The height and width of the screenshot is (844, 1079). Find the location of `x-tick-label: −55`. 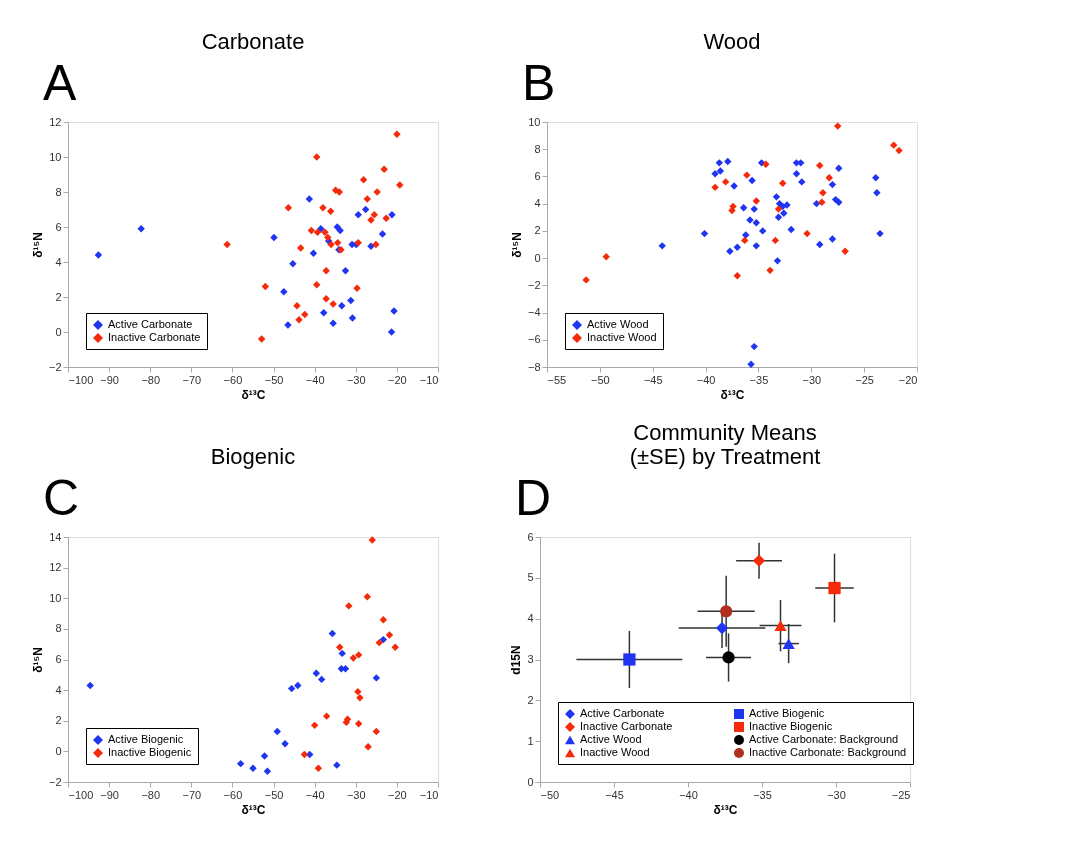

x-tick-label: −55 is located at coordinates (557, 379).